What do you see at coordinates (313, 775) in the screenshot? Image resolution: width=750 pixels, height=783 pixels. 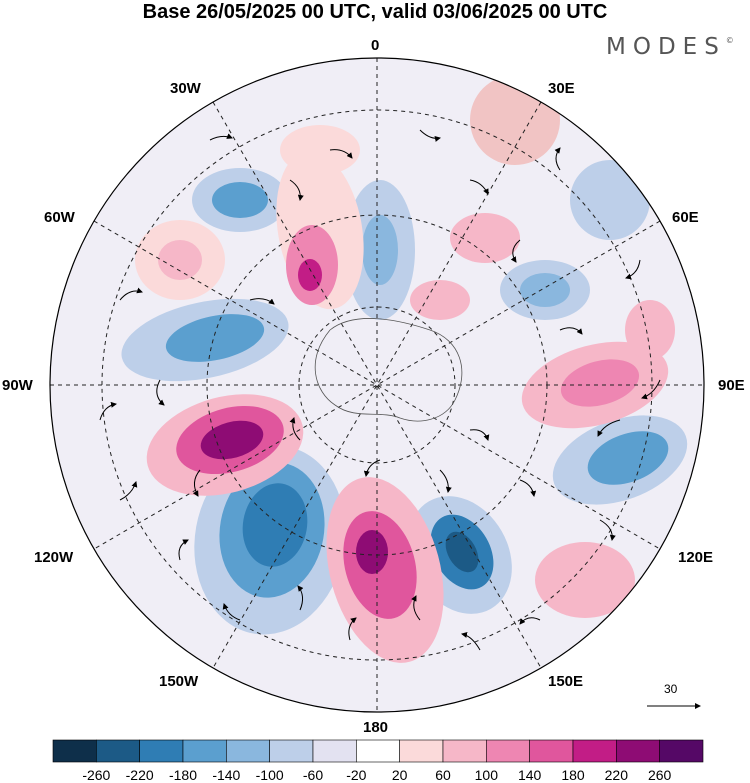 I see `colorbar-tick-label: -60` at bounding box center [313, 775].